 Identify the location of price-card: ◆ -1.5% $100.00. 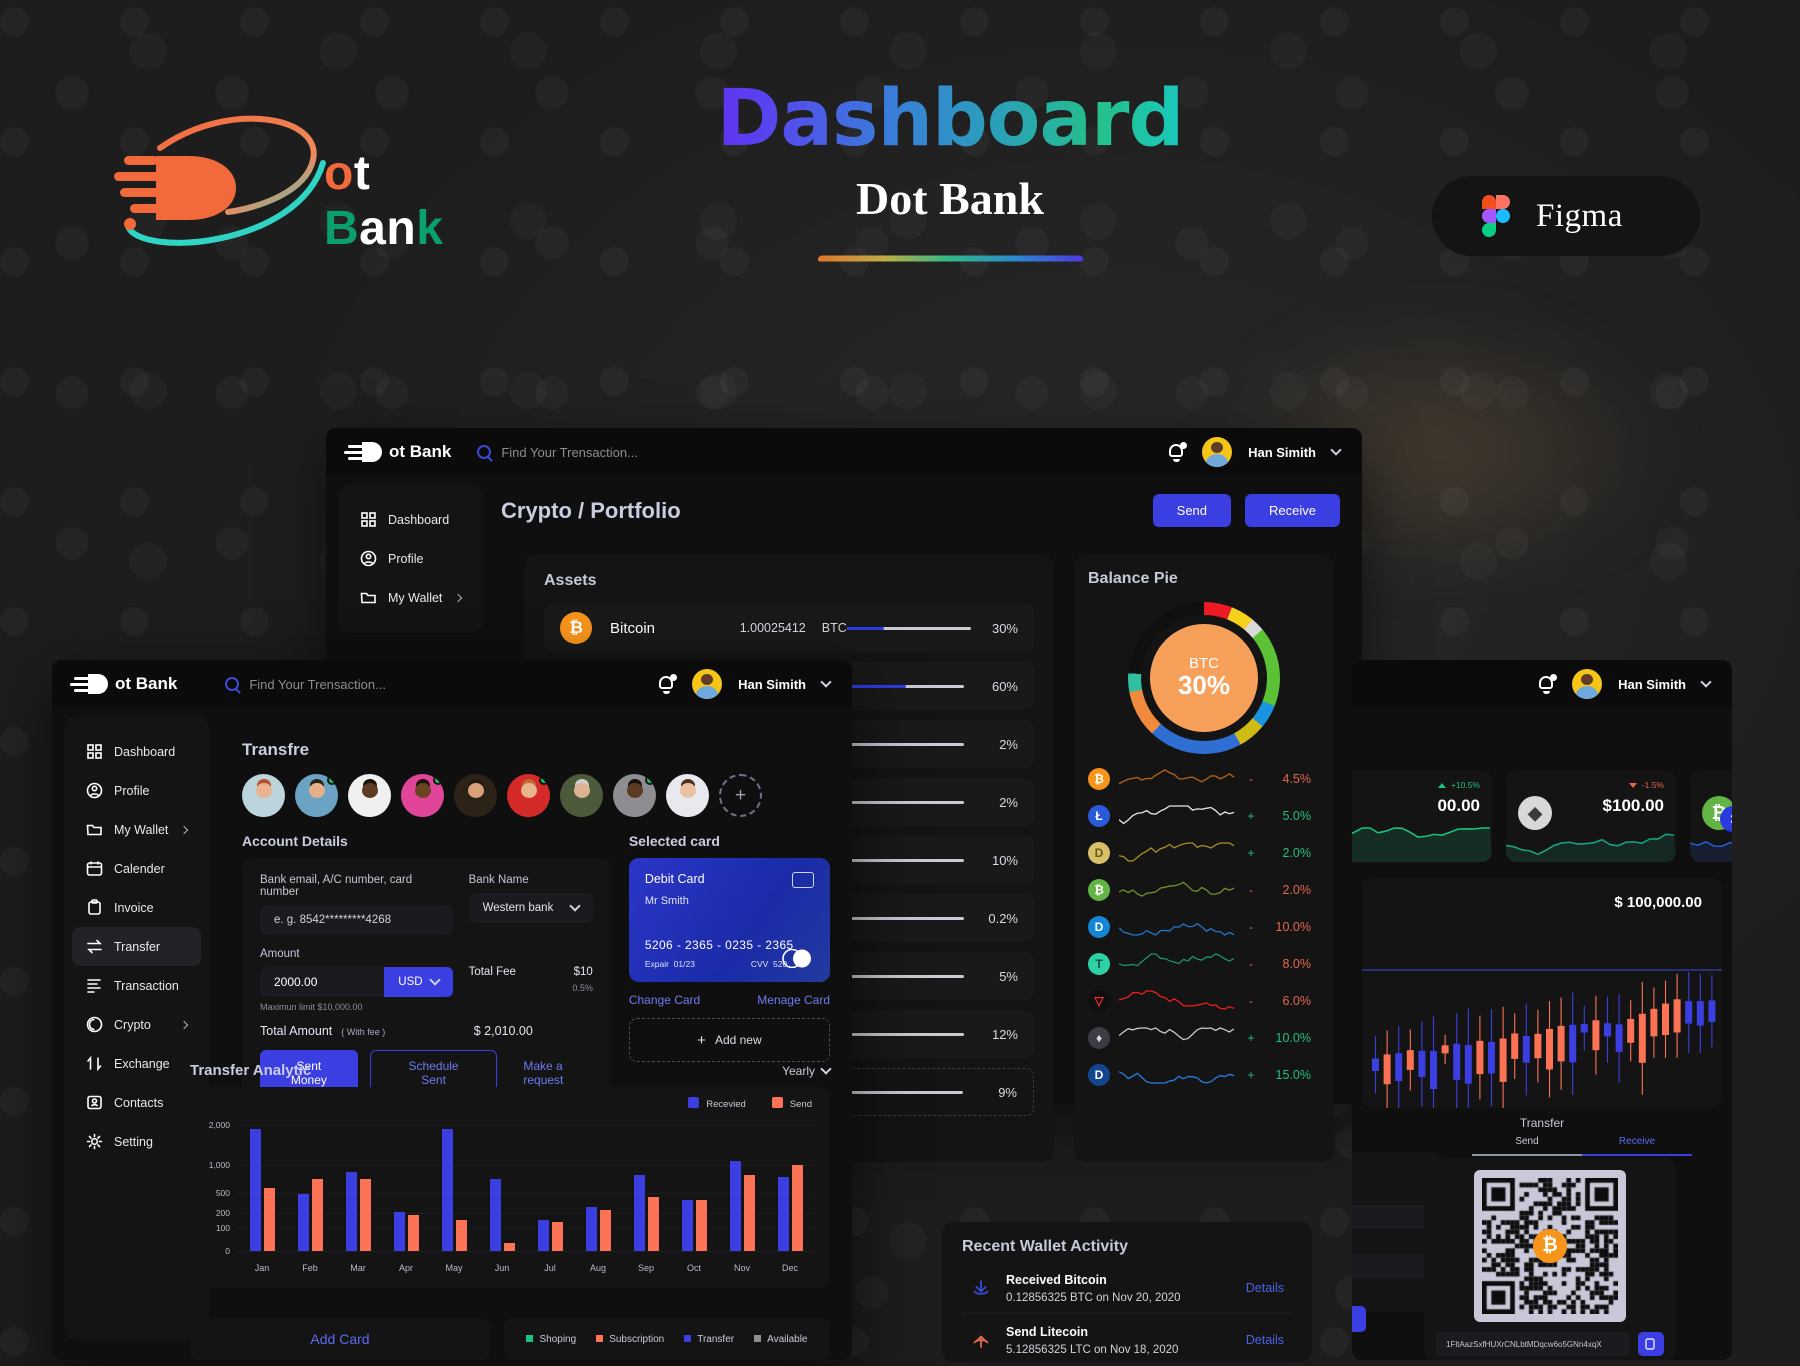
(1591, 816).